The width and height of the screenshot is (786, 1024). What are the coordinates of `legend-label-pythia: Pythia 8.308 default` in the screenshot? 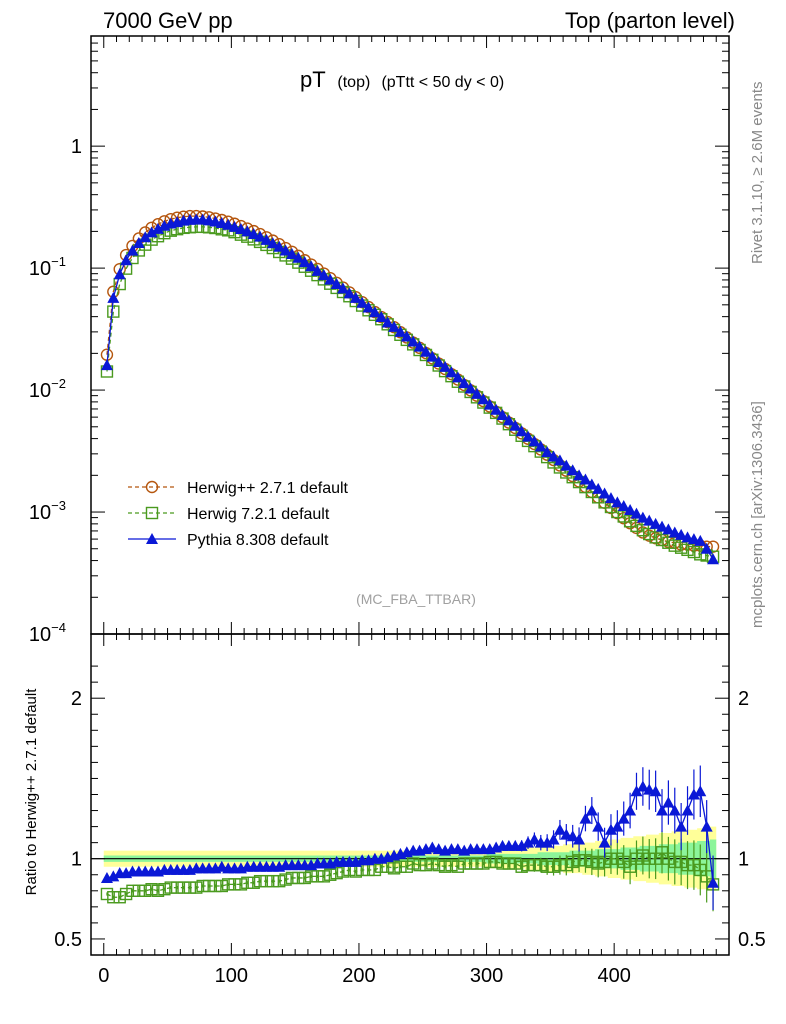 It's located at (258, 540).